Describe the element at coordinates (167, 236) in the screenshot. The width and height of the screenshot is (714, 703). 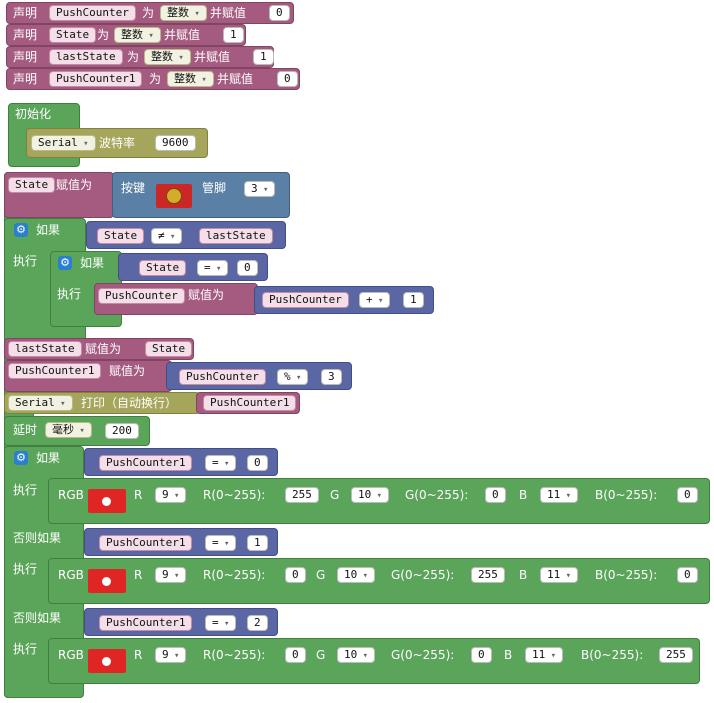
I see `compare-operator-dropdown: ≠` at that location.